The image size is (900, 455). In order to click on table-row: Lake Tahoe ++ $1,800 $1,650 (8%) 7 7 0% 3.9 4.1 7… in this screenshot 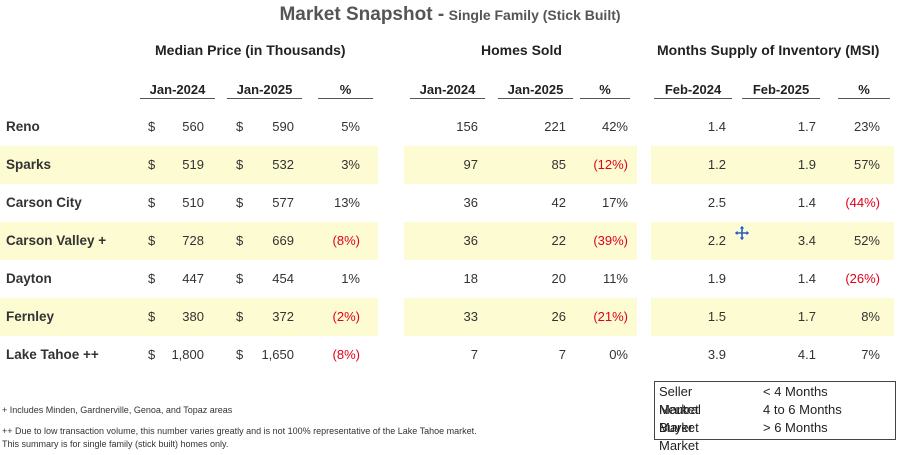, I will do `click(450, 355)`.